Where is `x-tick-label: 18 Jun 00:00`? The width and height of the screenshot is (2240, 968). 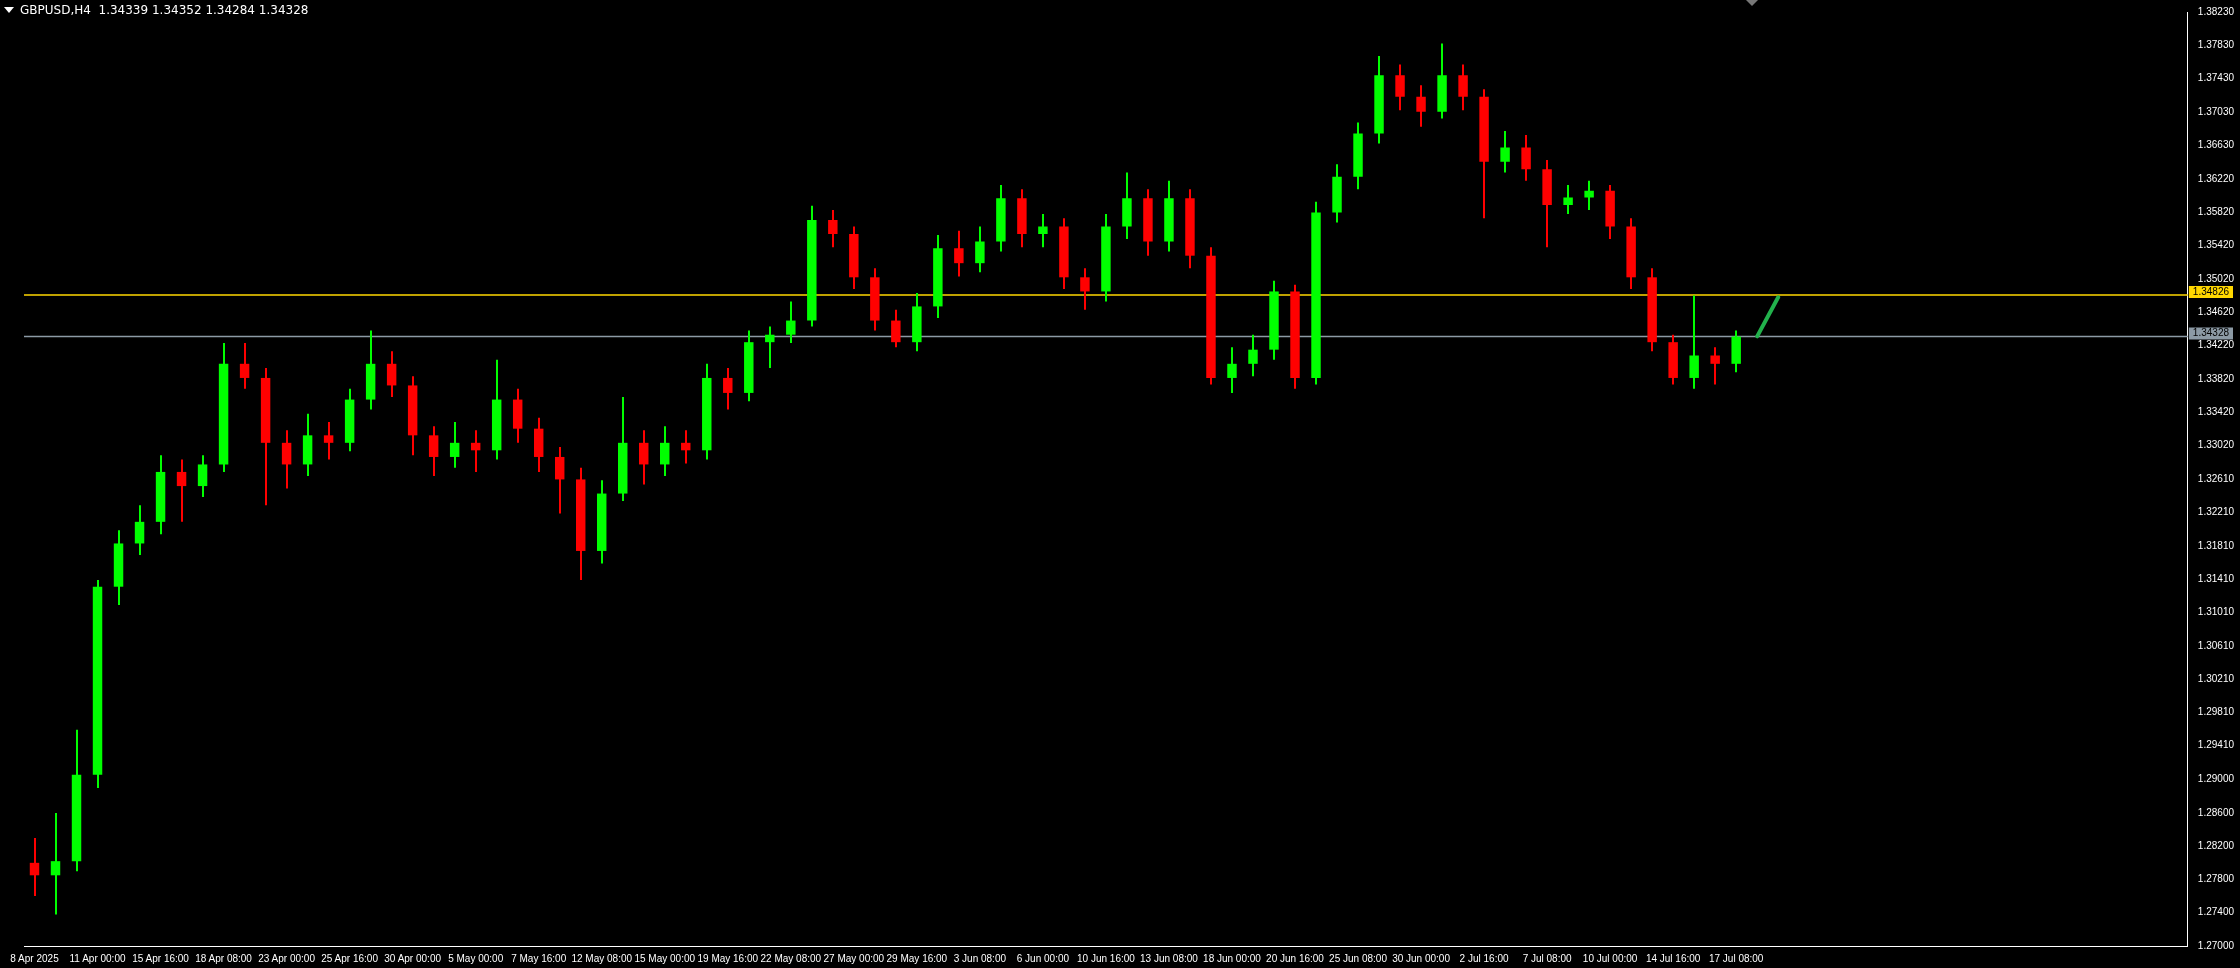 x-tick-label: 18 Jun 00:00 is located at coordinates (1232, 958).